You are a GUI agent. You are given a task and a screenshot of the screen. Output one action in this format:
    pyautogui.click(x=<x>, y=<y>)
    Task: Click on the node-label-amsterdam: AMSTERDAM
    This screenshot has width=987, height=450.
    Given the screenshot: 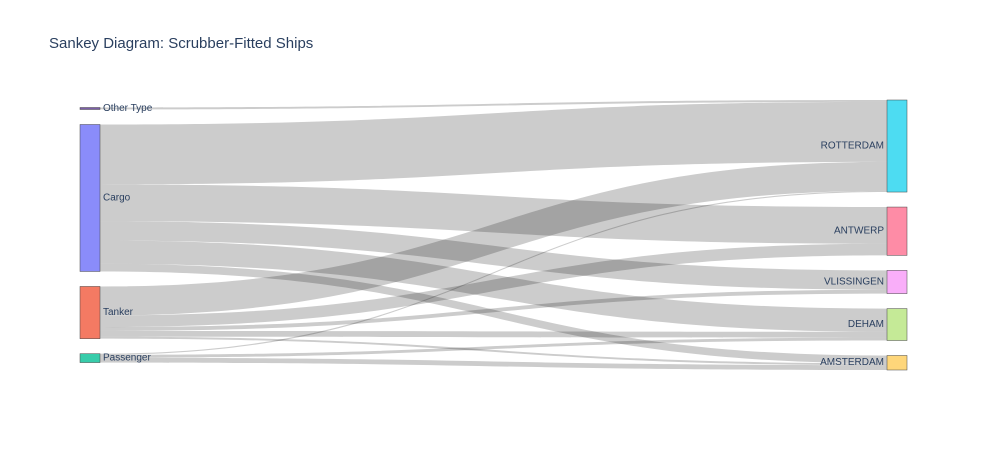 What is the action you would take?
    pyautogui.click(x=852, y=362)
    